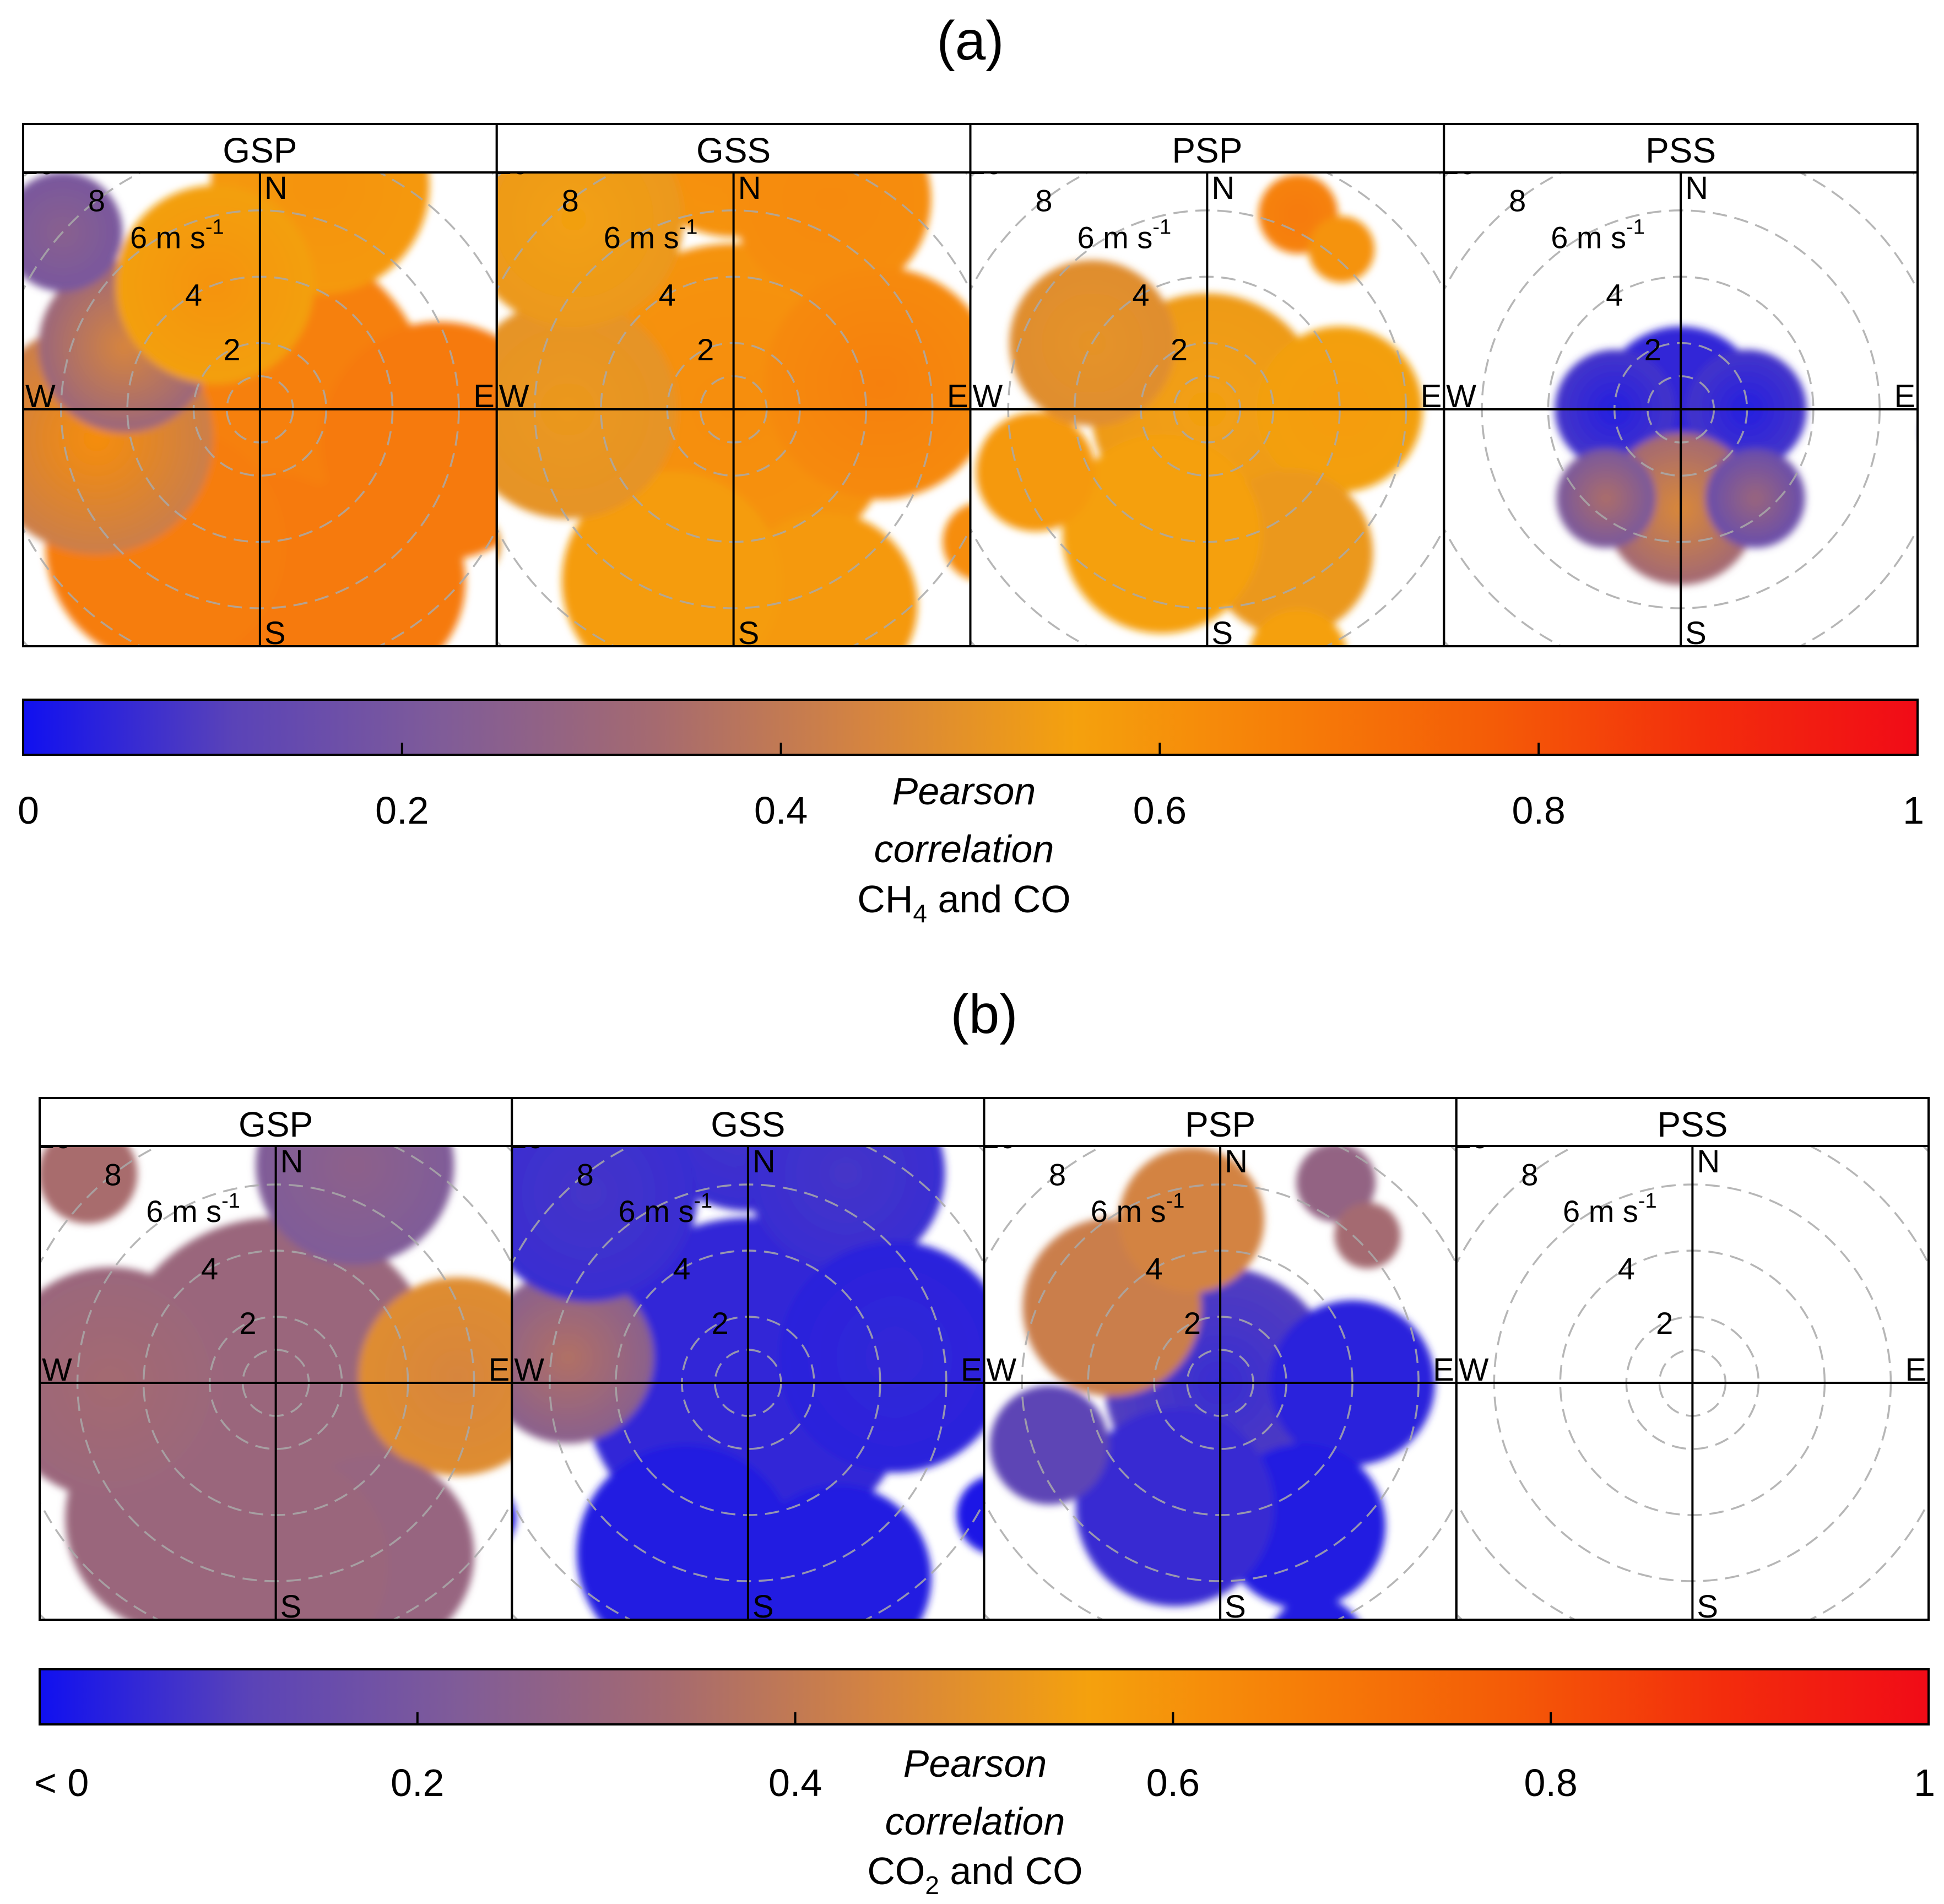 The image size is (1944, 1904). What do you see at coordinates (970, 41) in the screenshot?
I see `chart-title: (a)` at bounding box center [970, 41].